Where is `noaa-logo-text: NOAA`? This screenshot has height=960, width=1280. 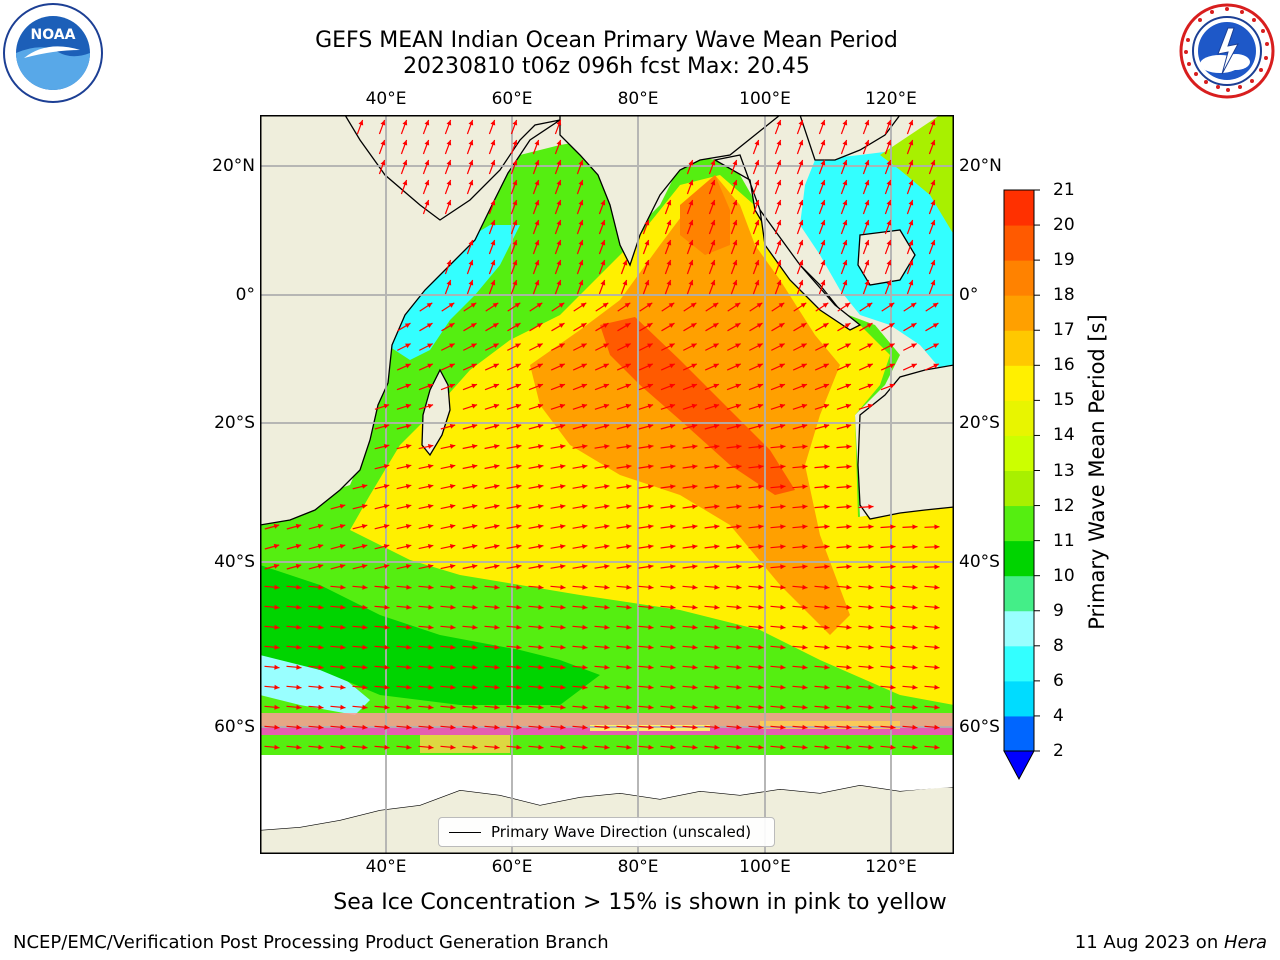 noaa-logo-text: NOAA is located at coordinates (53, 35).